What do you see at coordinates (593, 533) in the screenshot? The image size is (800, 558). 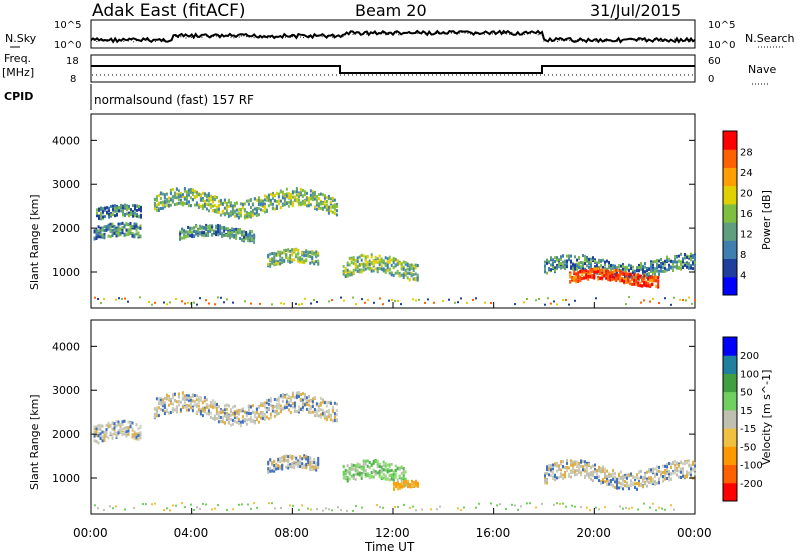 I see `x-tick-label: 20:00` at bounding box center [593, 533].